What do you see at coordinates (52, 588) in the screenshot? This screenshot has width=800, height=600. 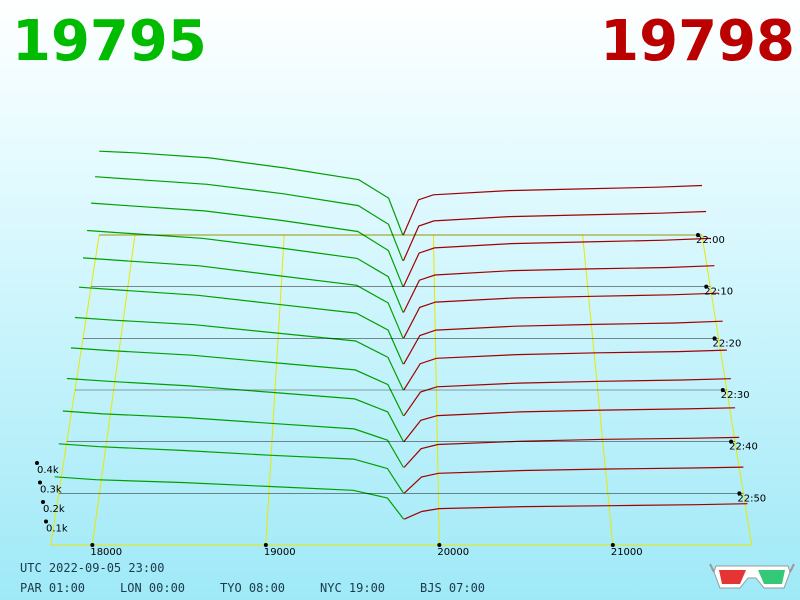 I see `city-clock: PAR 01:00` at bounding box center [52, 588].